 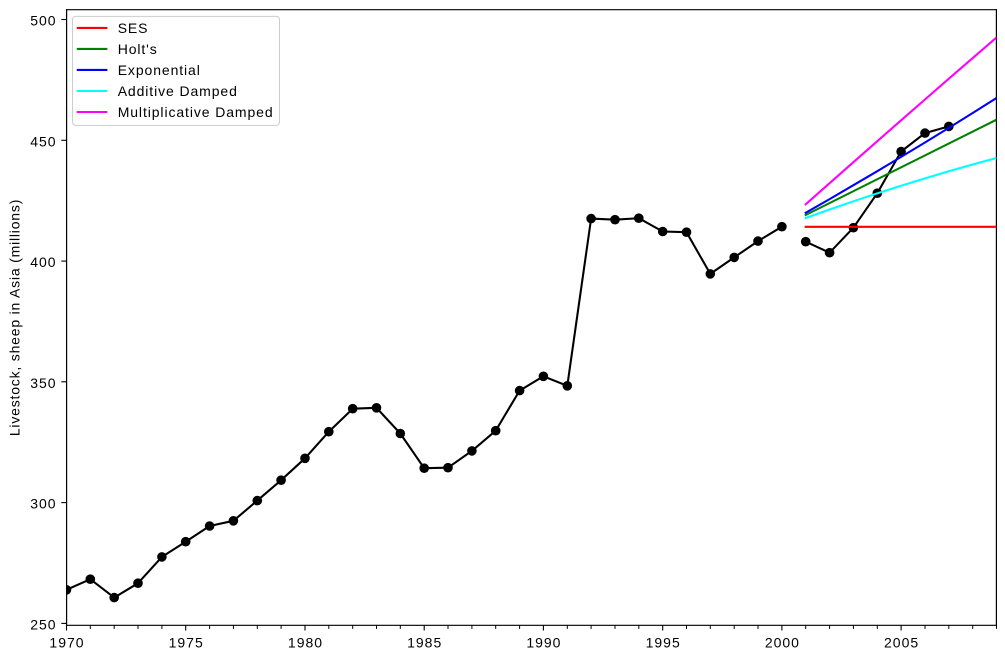 I want to click on svg-text: 450, so click(x=43, y=141).